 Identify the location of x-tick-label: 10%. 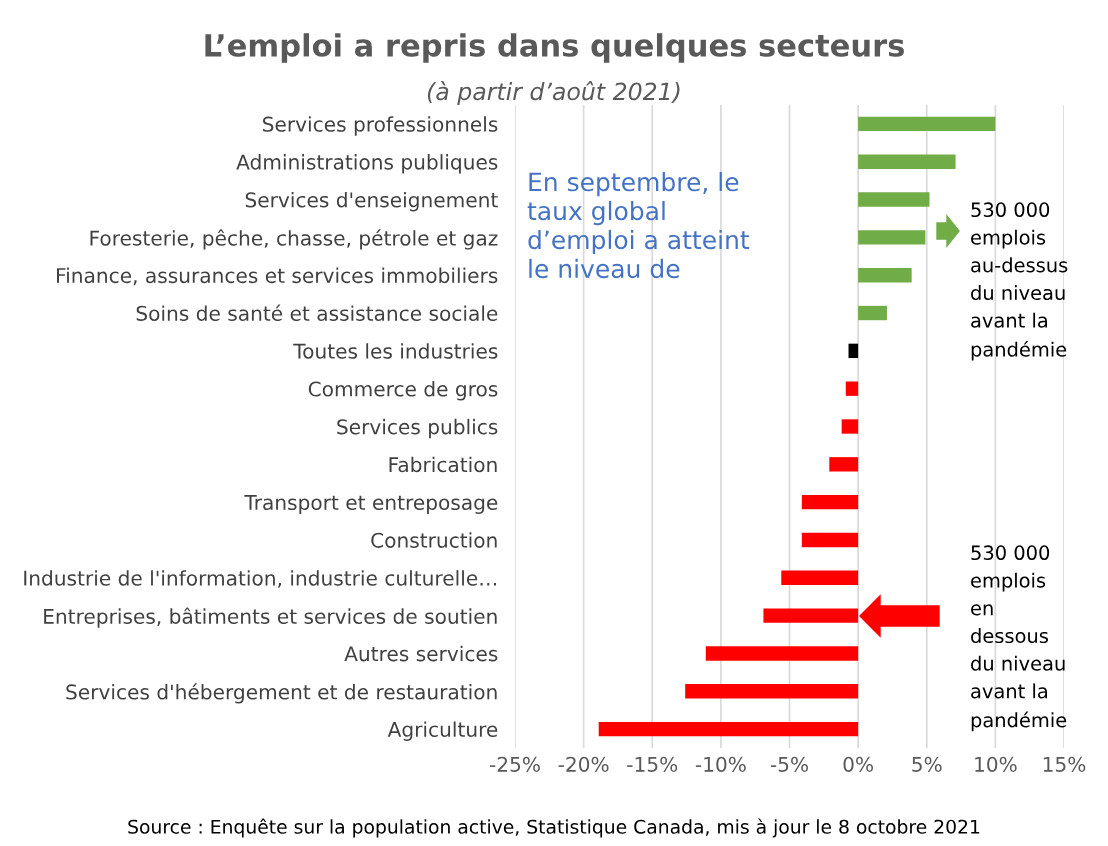
(996, 764).